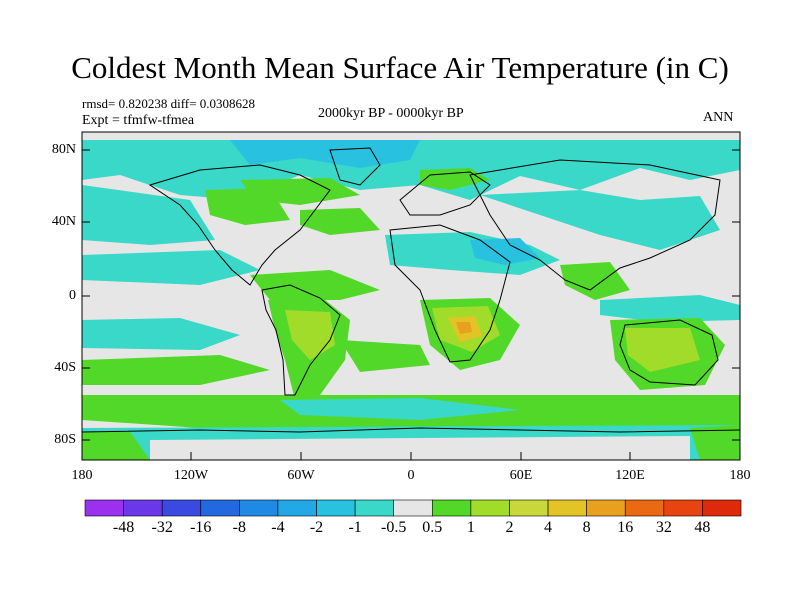  What do you see at coordinates (586, 527) in the screenshot?
I see `colorbar-label: 8` at bounding box center [586, 527].